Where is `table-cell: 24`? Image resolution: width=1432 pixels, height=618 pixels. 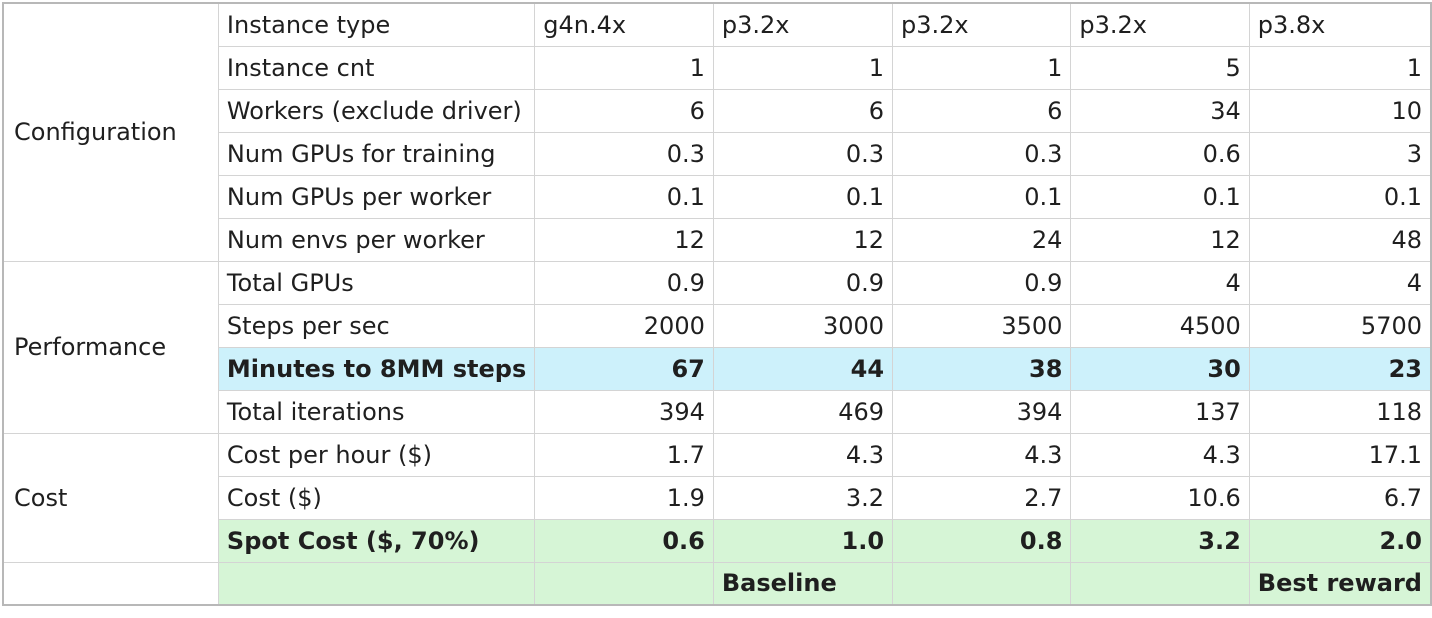
table-cell: 24 is located at coordinates (982, 239).